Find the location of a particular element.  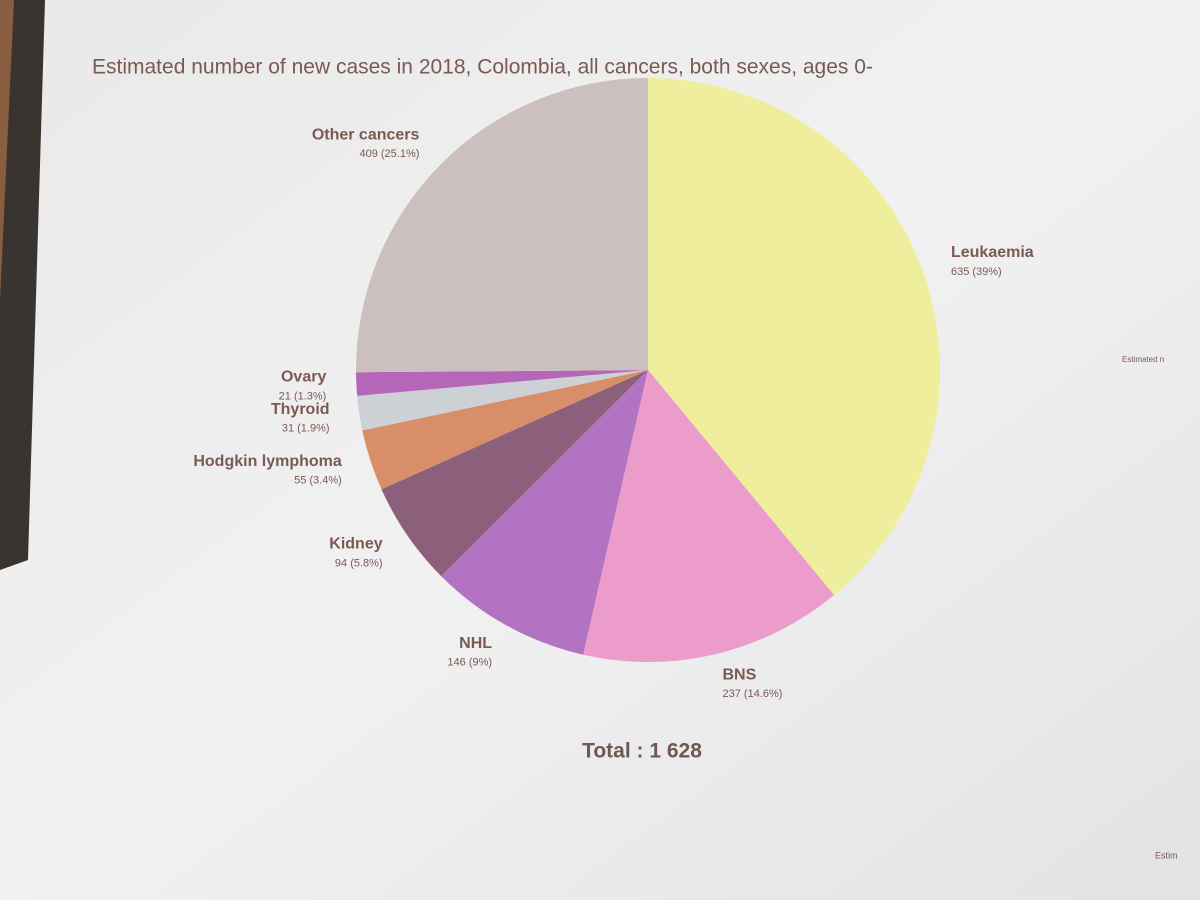

side-text: Estim is located at coordinates (1166, 855).